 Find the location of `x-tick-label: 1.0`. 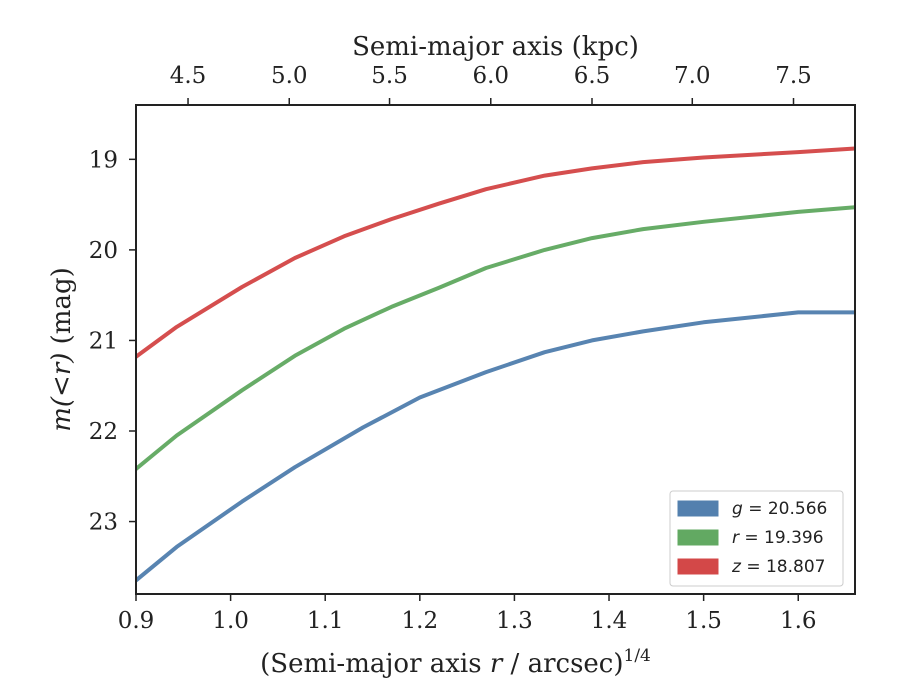

x-tick-label: 1.0 is located at coordinates (230, 621).